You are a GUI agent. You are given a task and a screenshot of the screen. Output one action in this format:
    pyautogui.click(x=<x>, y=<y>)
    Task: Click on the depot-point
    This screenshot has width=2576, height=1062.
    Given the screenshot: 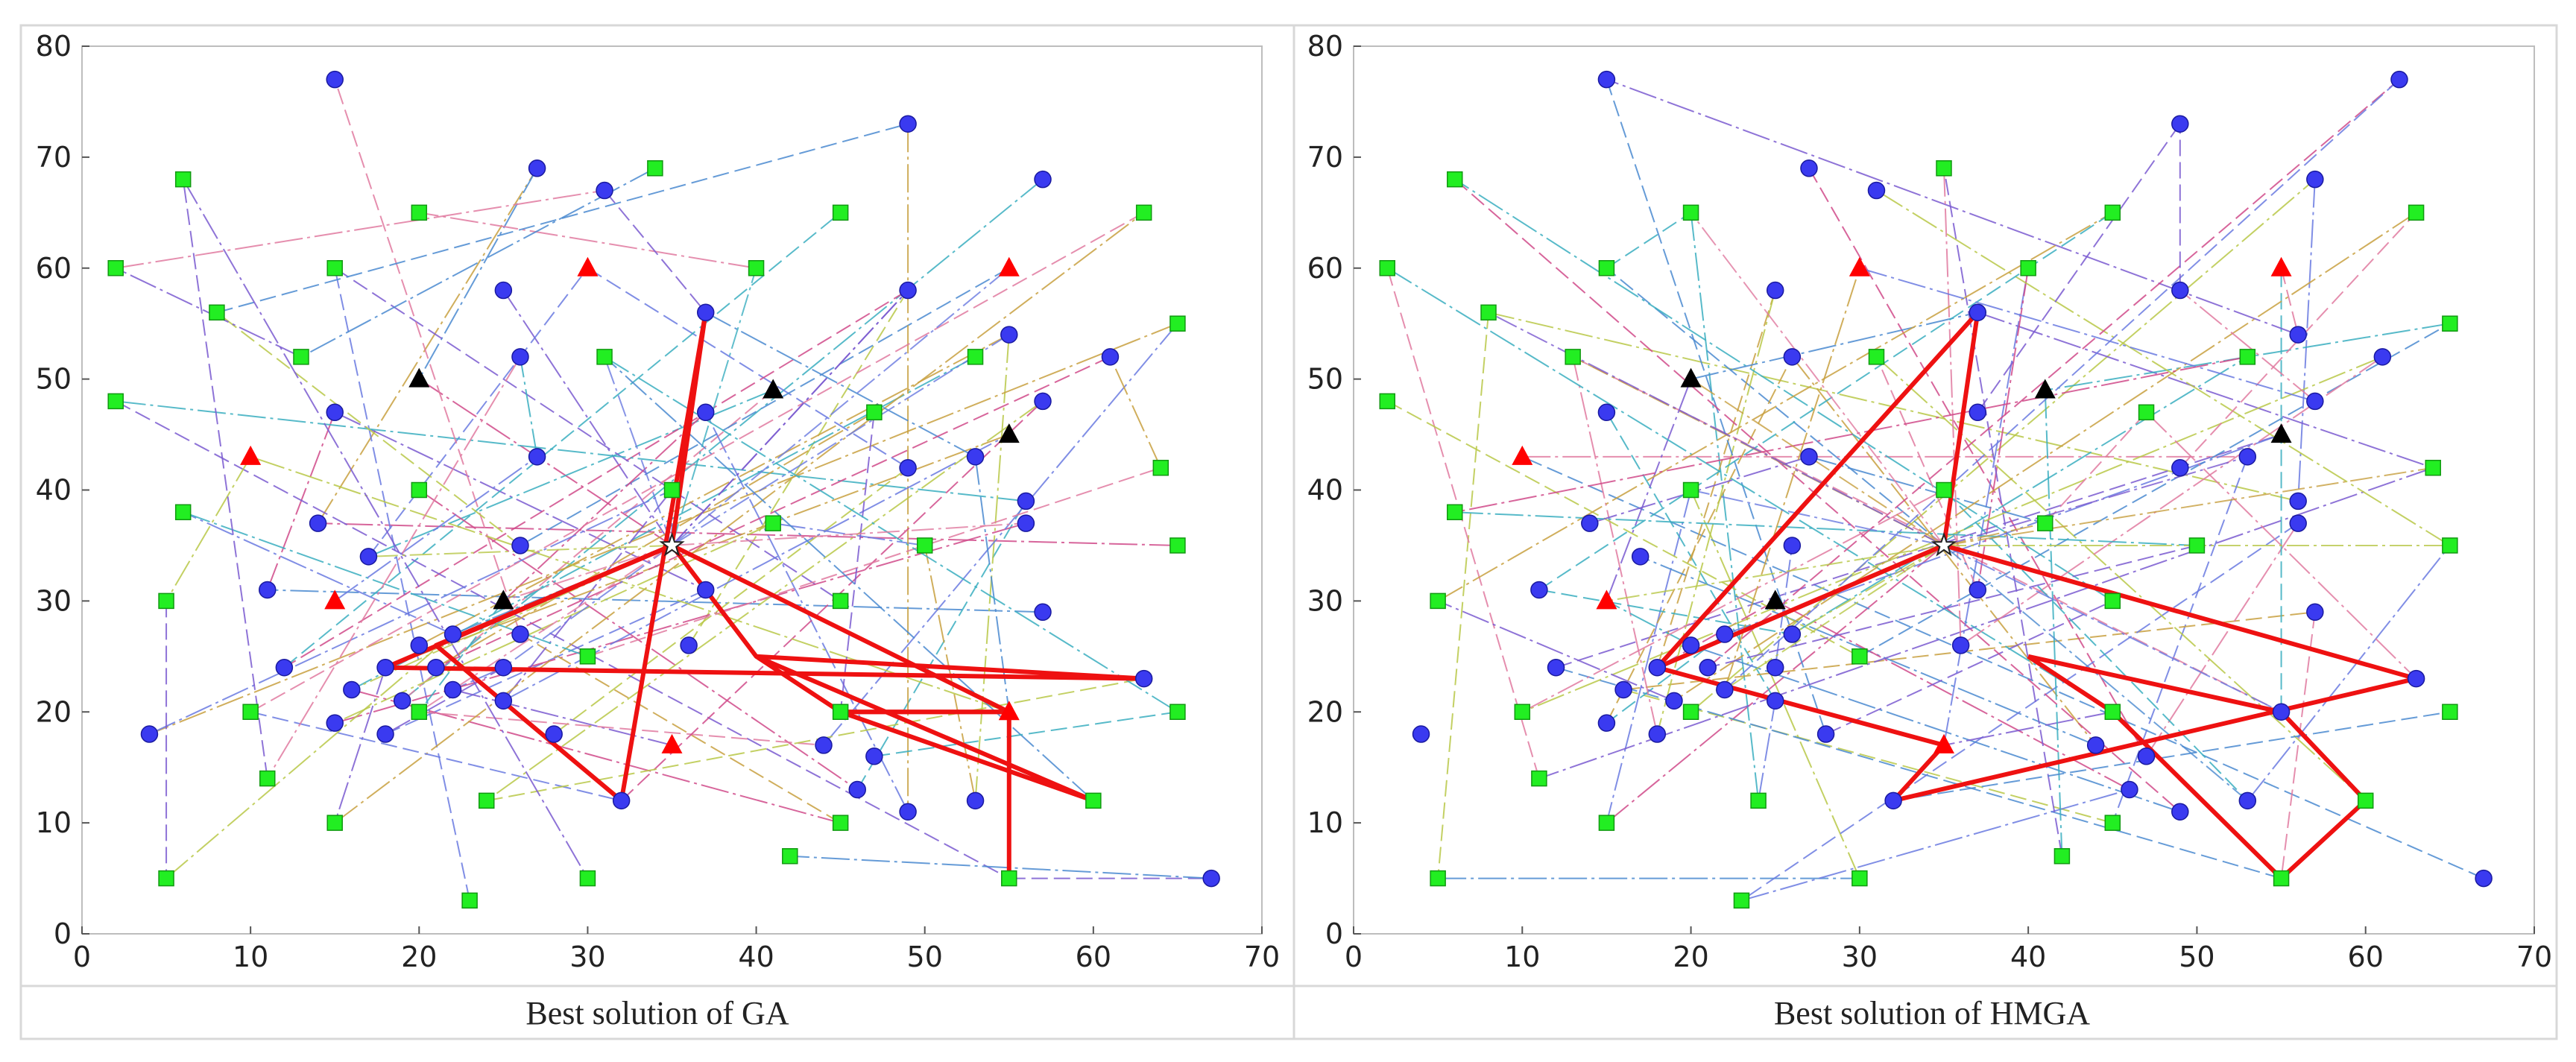 What is the action you would take?
    pyautogui.click(x=672, y=544)
    